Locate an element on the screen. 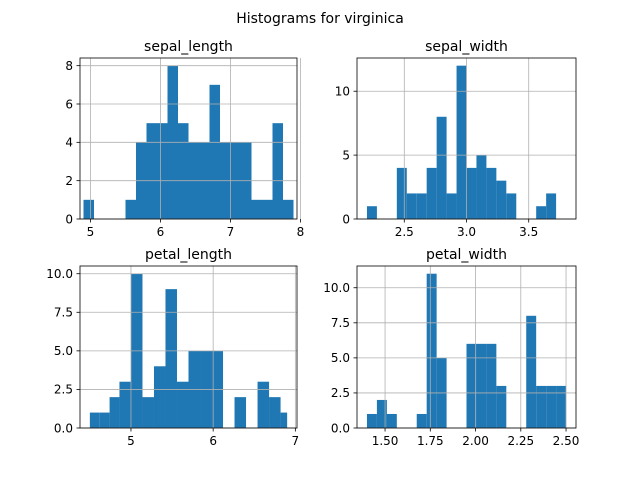  petal-width-axes-frame is located at coordinates (466, 347).